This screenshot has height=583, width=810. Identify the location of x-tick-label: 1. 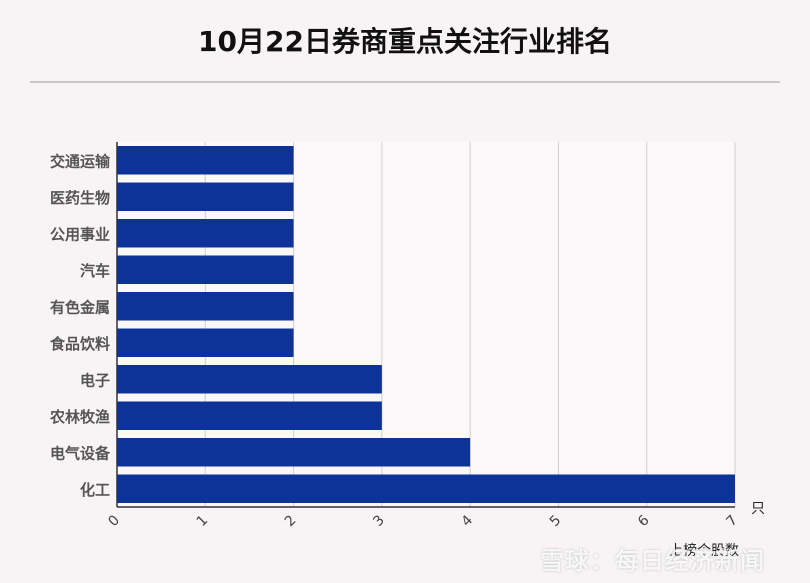
(203, 521).